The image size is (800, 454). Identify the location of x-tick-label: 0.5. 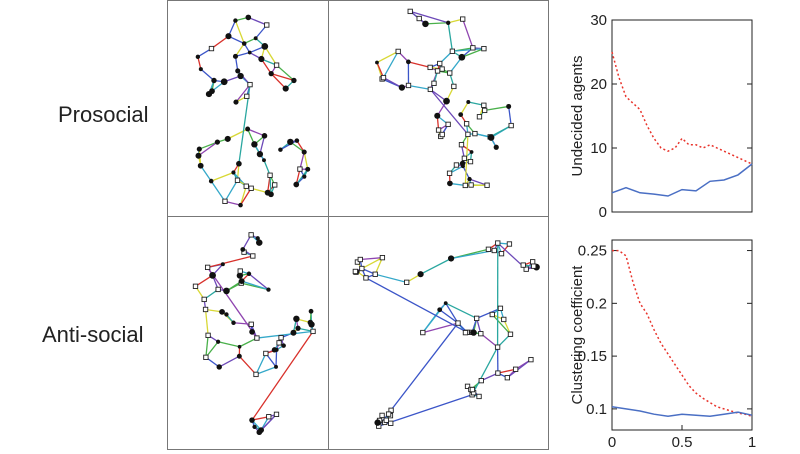
(682, 442).